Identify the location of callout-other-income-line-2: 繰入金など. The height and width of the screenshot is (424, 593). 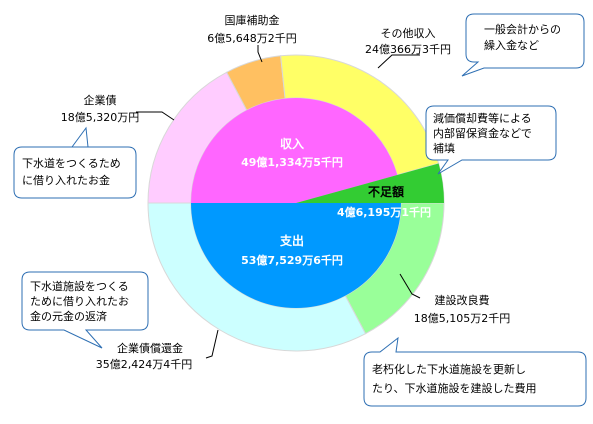
(511, 45).